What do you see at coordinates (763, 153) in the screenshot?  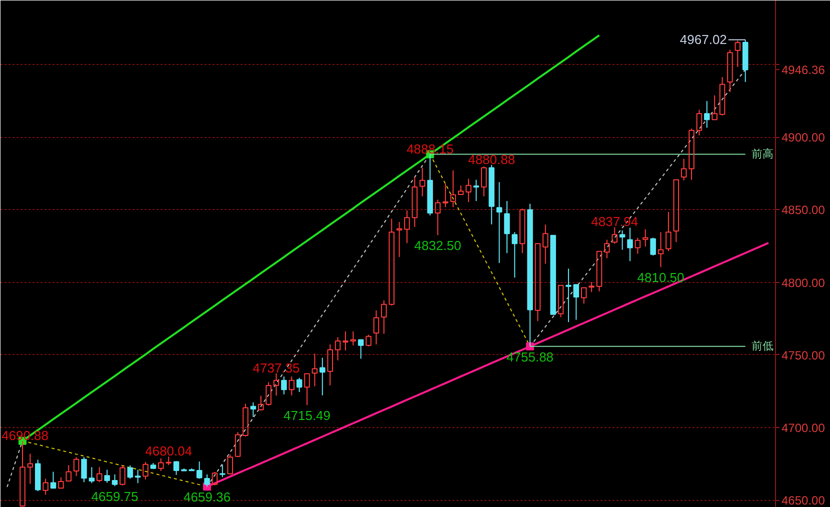 I see `ref-line-label: 前高` at bounding box center [763, 153].